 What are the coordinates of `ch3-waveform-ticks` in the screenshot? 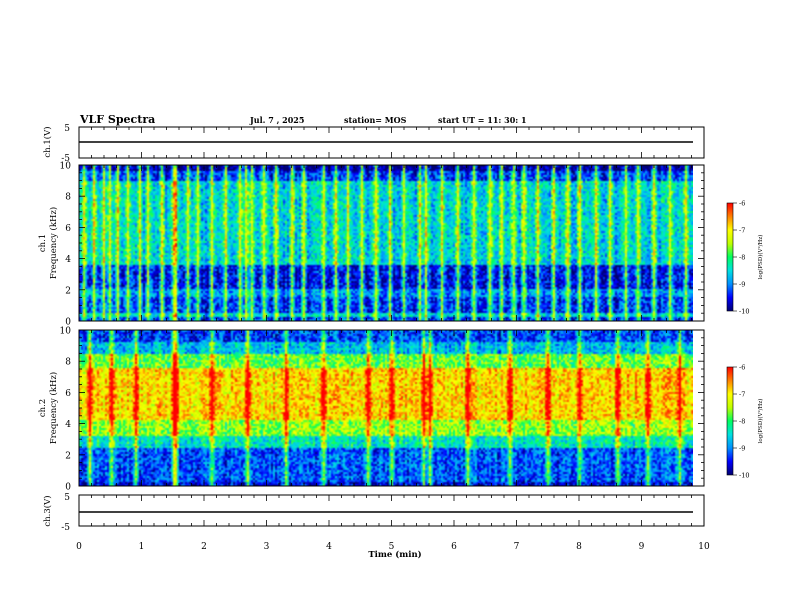 It's located at (391, 510).